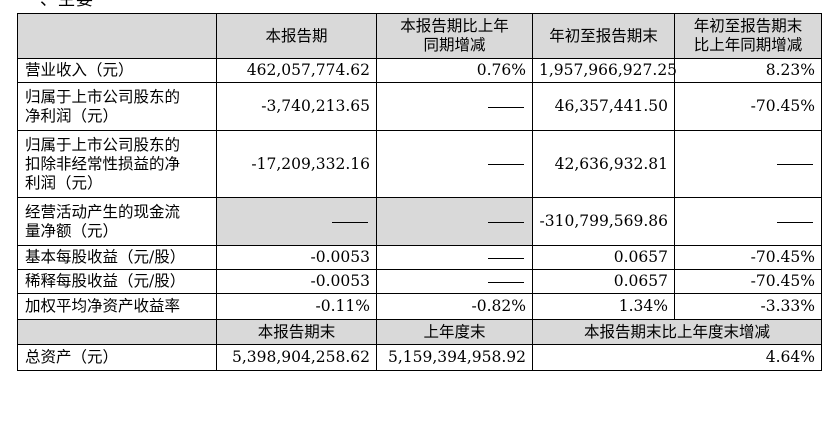 This screenshot has height=422, width=839. I want to click on table-row: 稀释每股收益（元/股） -0.0053 0.0657 -70.45%, so click(419, 281).